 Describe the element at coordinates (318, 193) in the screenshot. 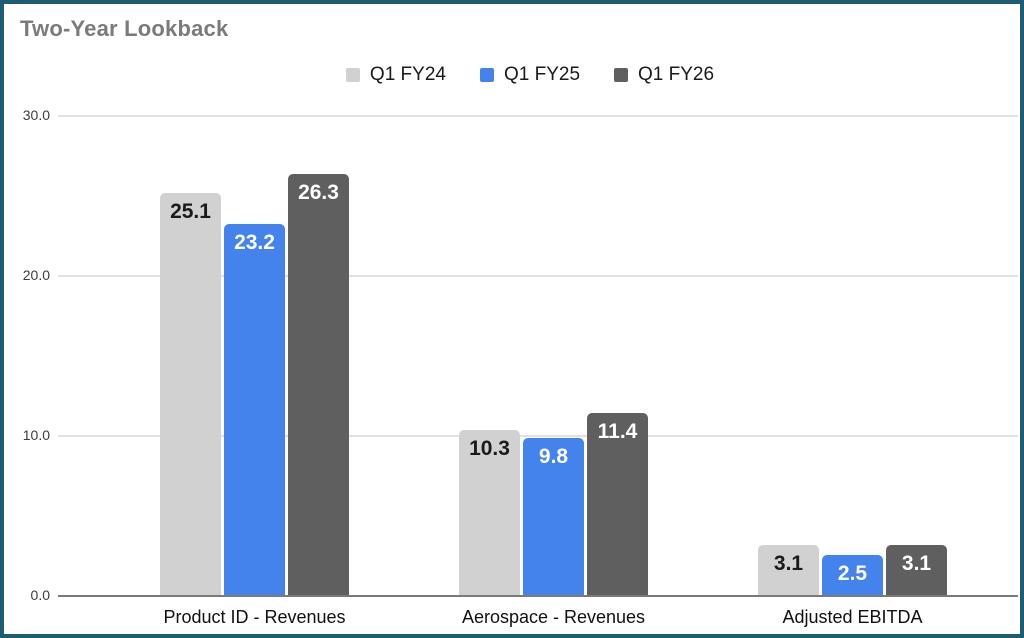

I see `bar-value-label: 26.3` at that location.